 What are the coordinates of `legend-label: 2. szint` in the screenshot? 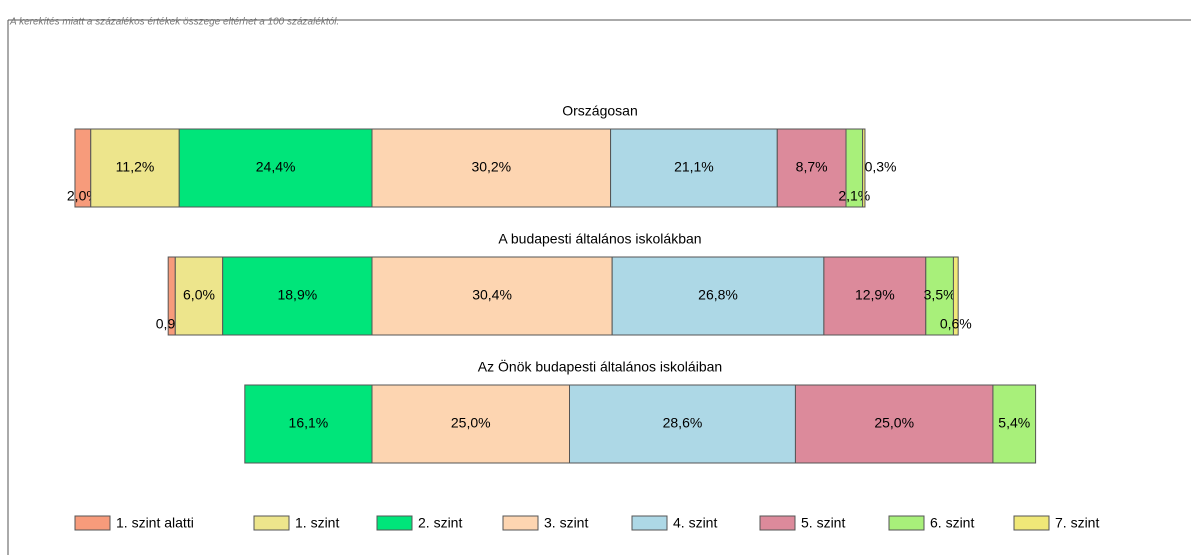 It's located at (440, 523).